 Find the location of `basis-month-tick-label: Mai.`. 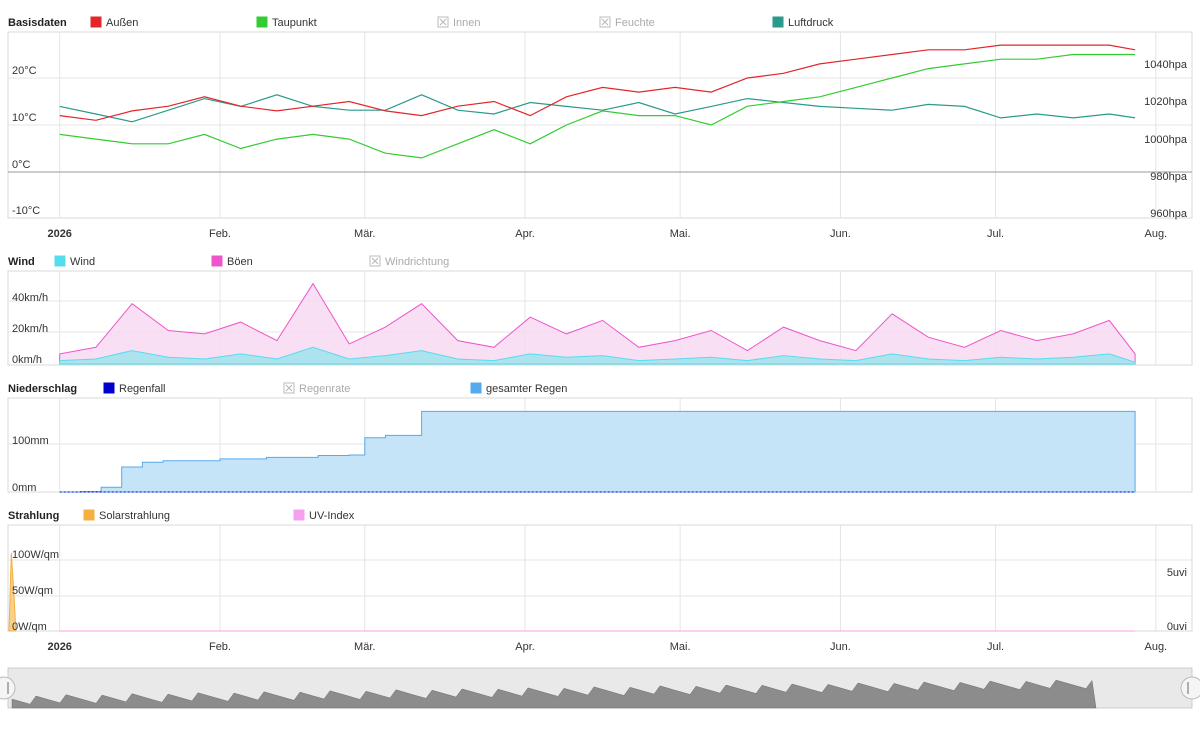

basis-month-tick-label: Mai. is located at coordinates (680, 234).